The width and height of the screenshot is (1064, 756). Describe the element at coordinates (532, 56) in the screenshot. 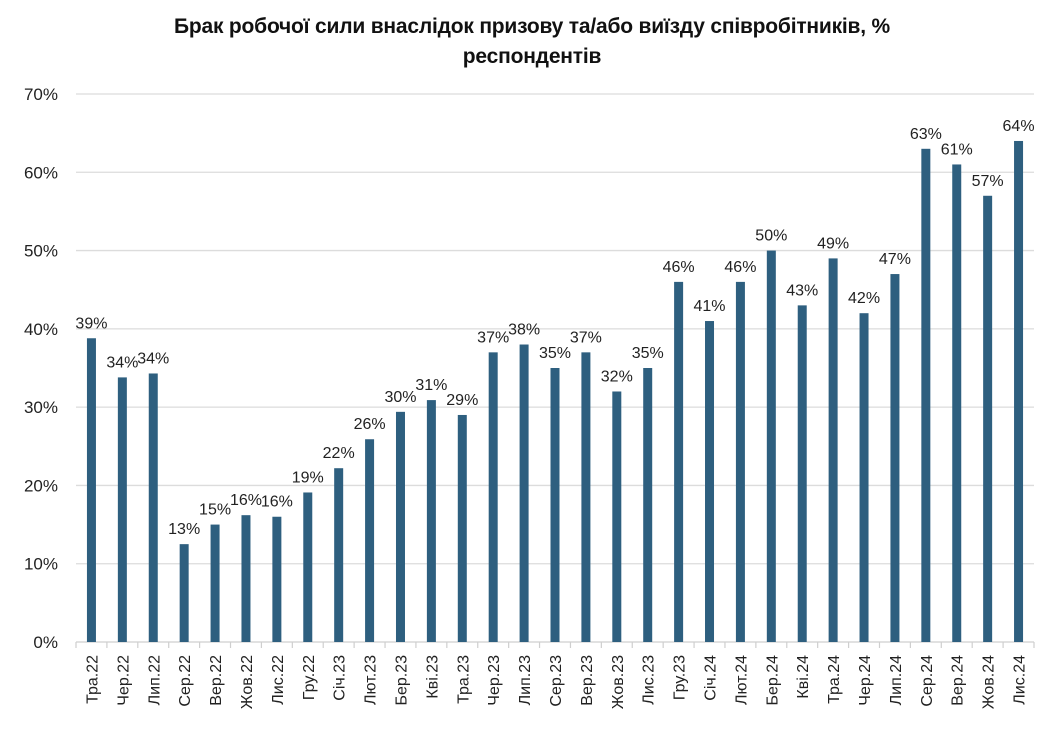

I see `chart-title-line-2: респондентів` at that location.